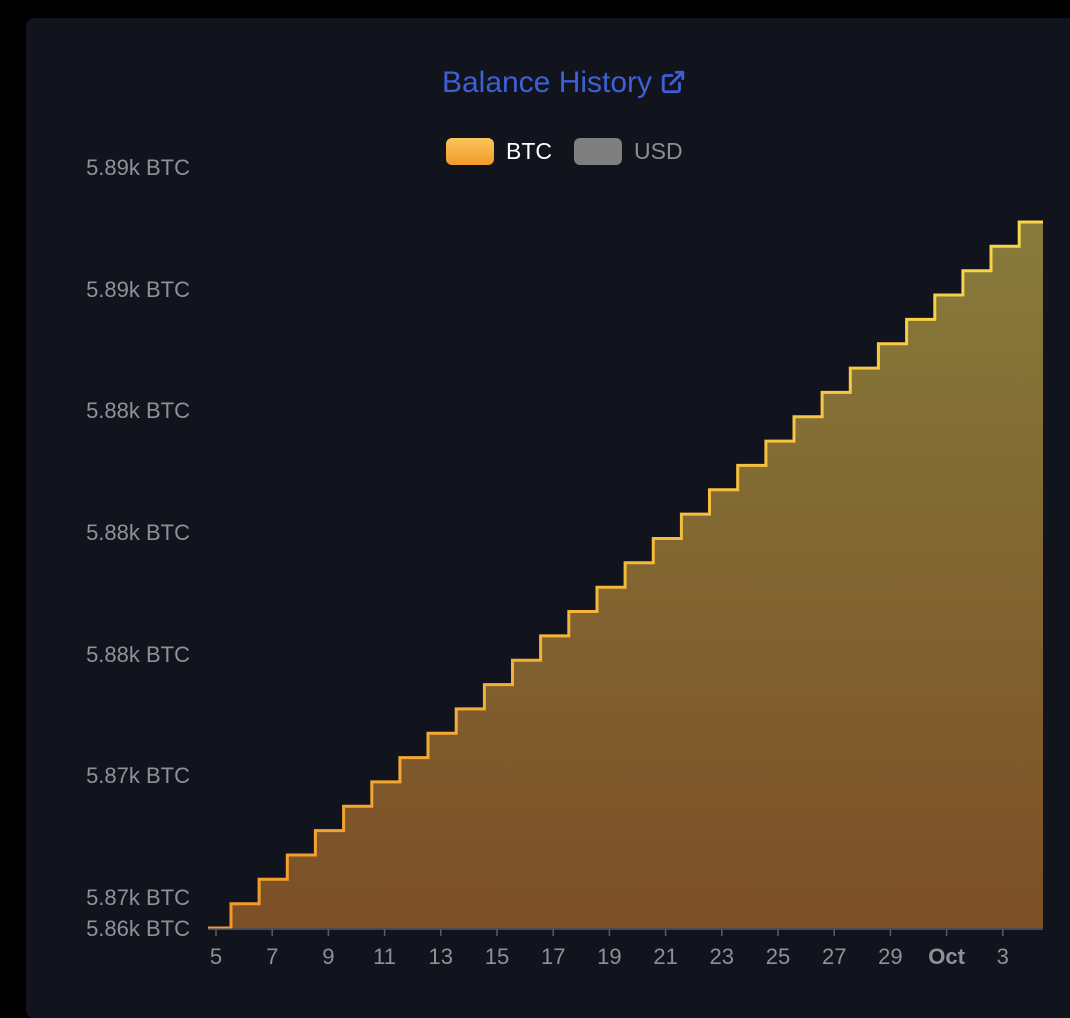  I want to click on x-tick-label: 25, so click(778, 956).